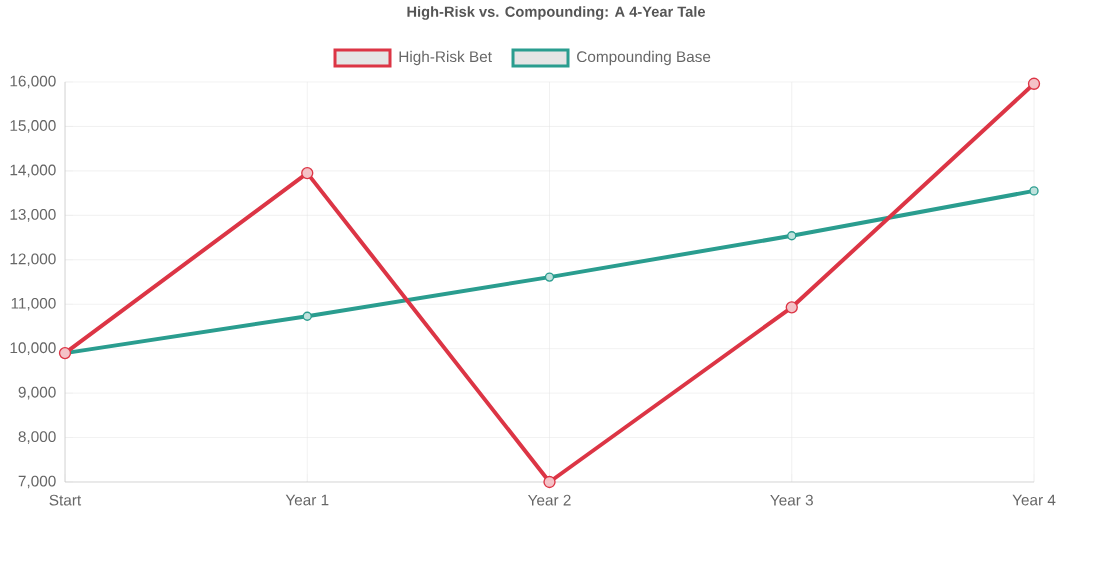 The image size is (1112, 571). Describe the element at coordinates (33, 215) in the screenshot. I see `y-tick-label: 13,000` at that location.